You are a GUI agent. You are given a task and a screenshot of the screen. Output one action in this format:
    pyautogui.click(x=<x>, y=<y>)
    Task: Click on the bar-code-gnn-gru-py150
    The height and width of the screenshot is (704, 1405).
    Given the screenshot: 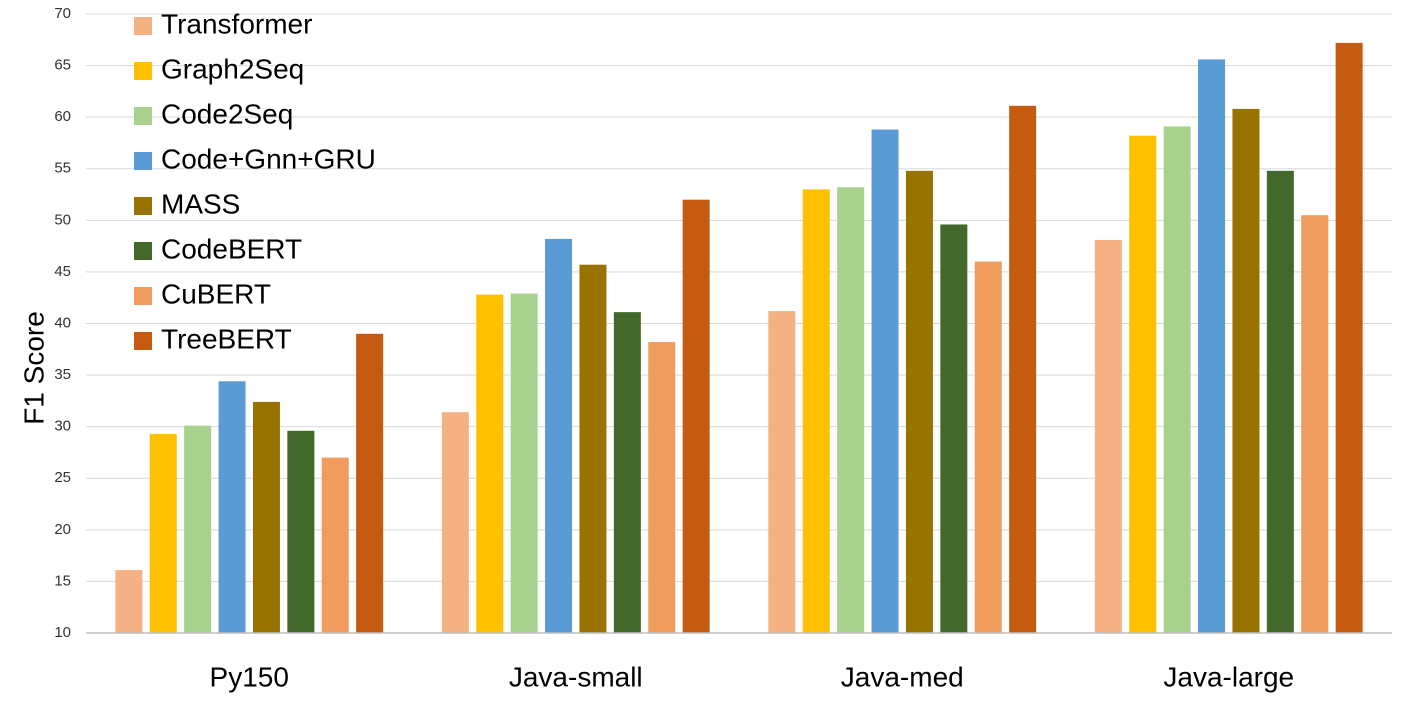 What is the action you would take?
    pyautogui.click(x=232, y=507)
    